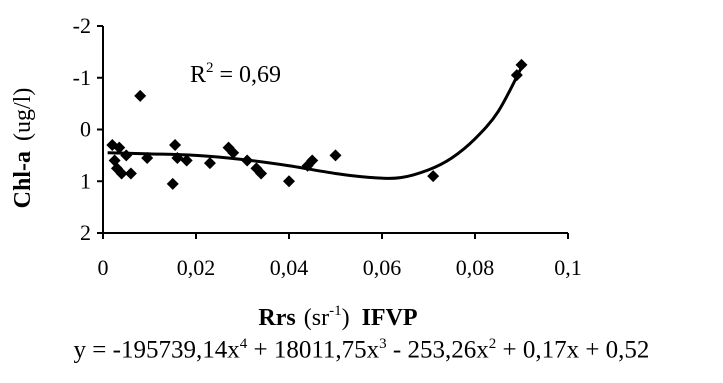 The image size is (723, 383). What do you see at coordinates (337, 317) in the screenshot?
I see `x-axis-label: Rrs (sr-1) IFVP` at bounding box center [337, 317].